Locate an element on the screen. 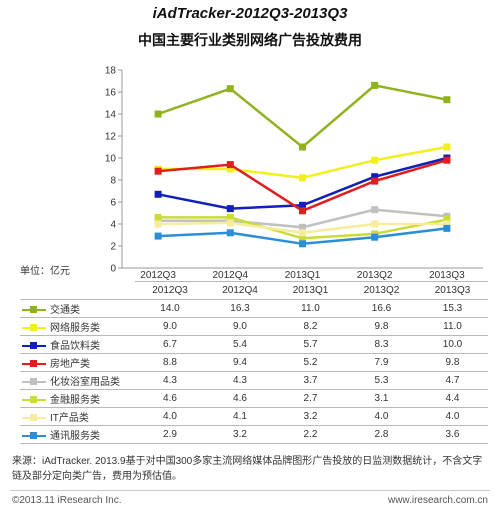 Image resolution: width=500 pixels, height=515 pixels. table-row: 食品饮料类 6.7 5.4 5.7 8.3 10.0 is located at coordinates (254, 344).